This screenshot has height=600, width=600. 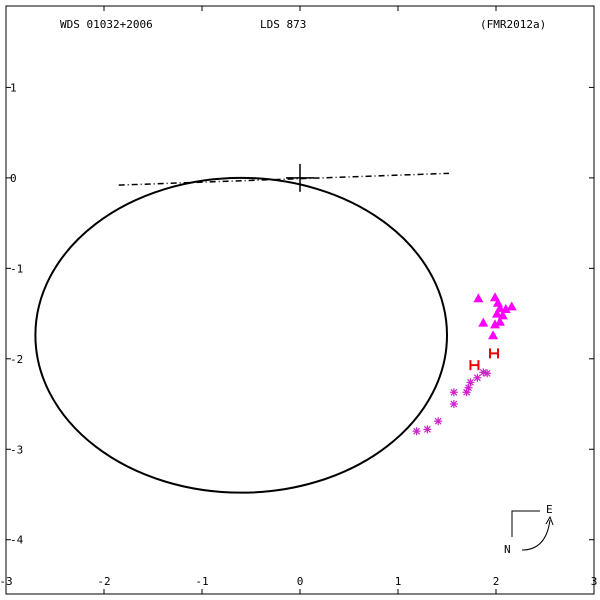 What do you see at coordinates (13, 178) in the screenshot?
I see `y-tick-label: 0` at bounding box center [13, 178].